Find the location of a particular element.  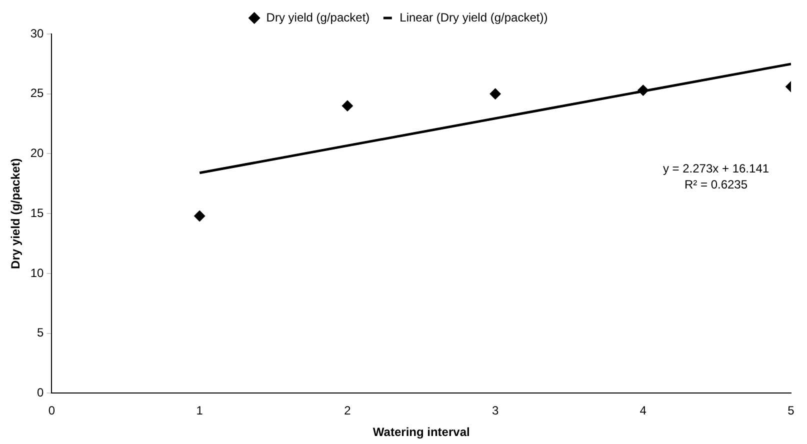

x-tick-label: 5 is located at coordinates (791, 411).